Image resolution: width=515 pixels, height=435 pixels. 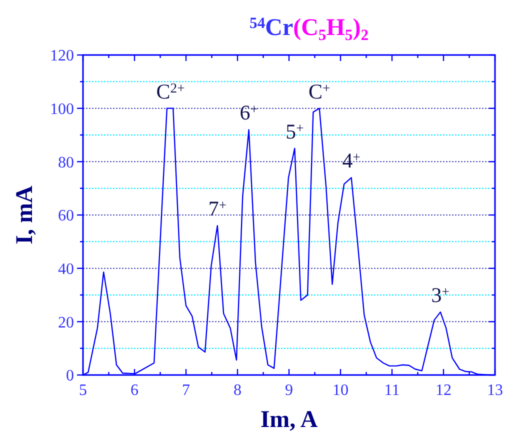 What do you see at coordinates (62, 109) in the screenshot?
I see `y-tick-label: 100` at bounding box center [62, 109].